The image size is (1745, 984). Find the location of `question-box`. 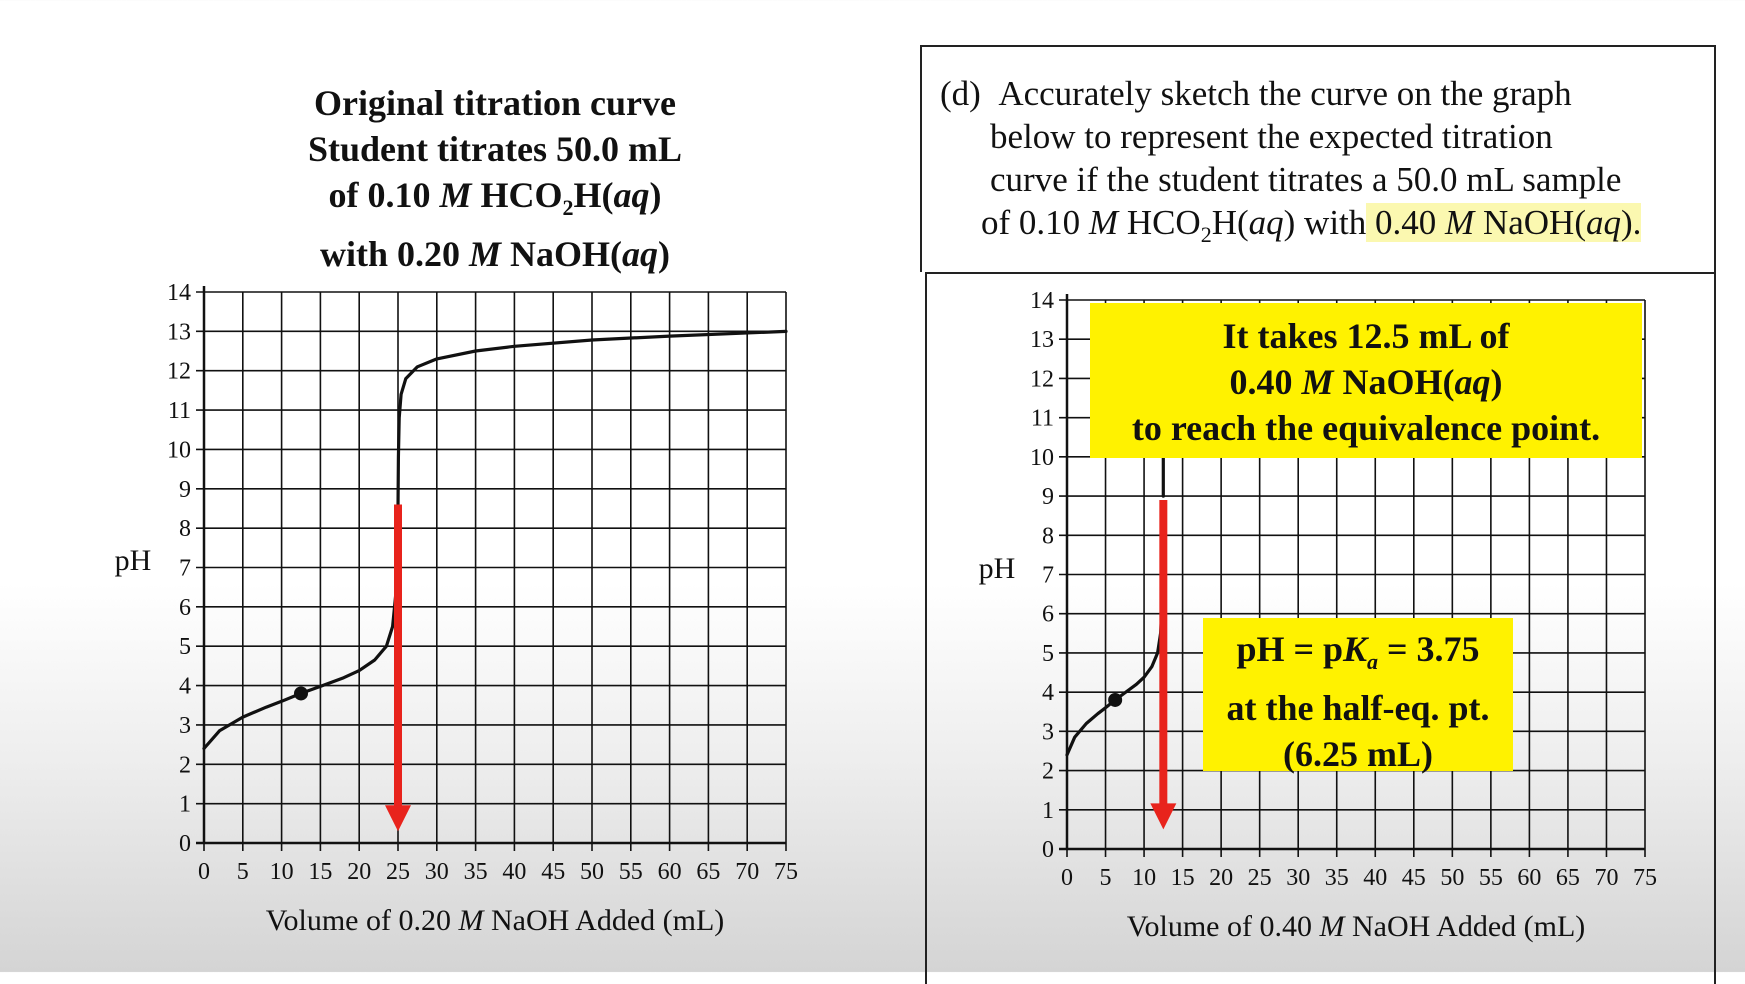

question-box is located at coordinates (1318, 158).